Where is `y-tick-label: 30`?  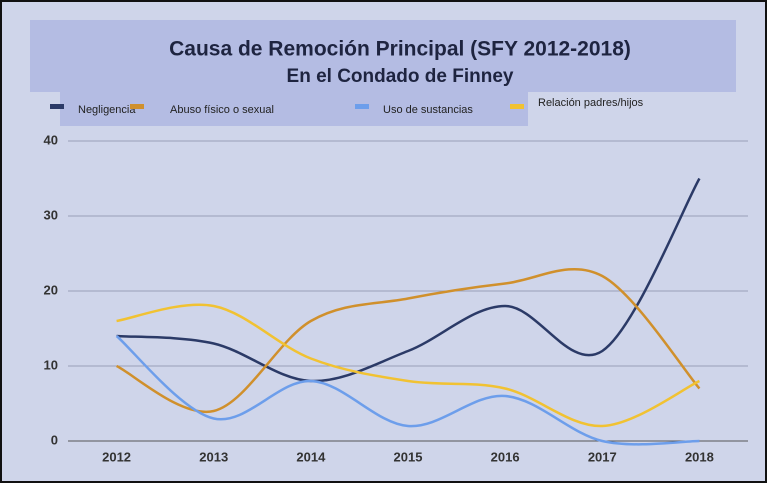 y-tick-label: 30 is located at coordinates (51, 214).